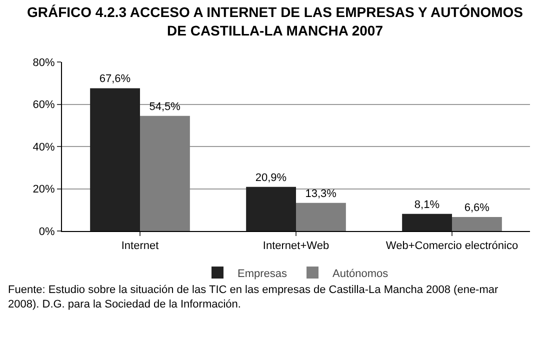  I want to click on y-tick-label: 60%, so click(44, 105).